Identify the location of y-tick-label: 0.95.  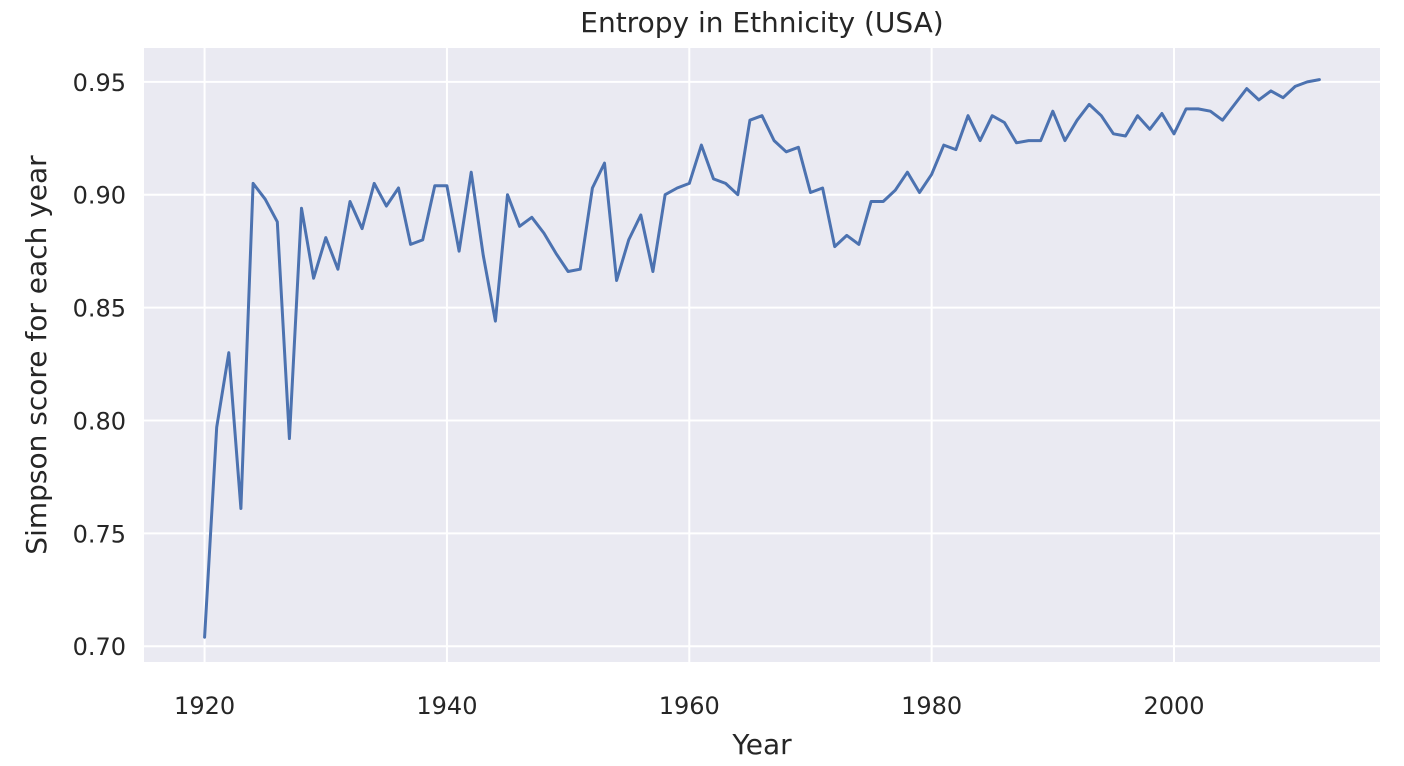
(99, 83).